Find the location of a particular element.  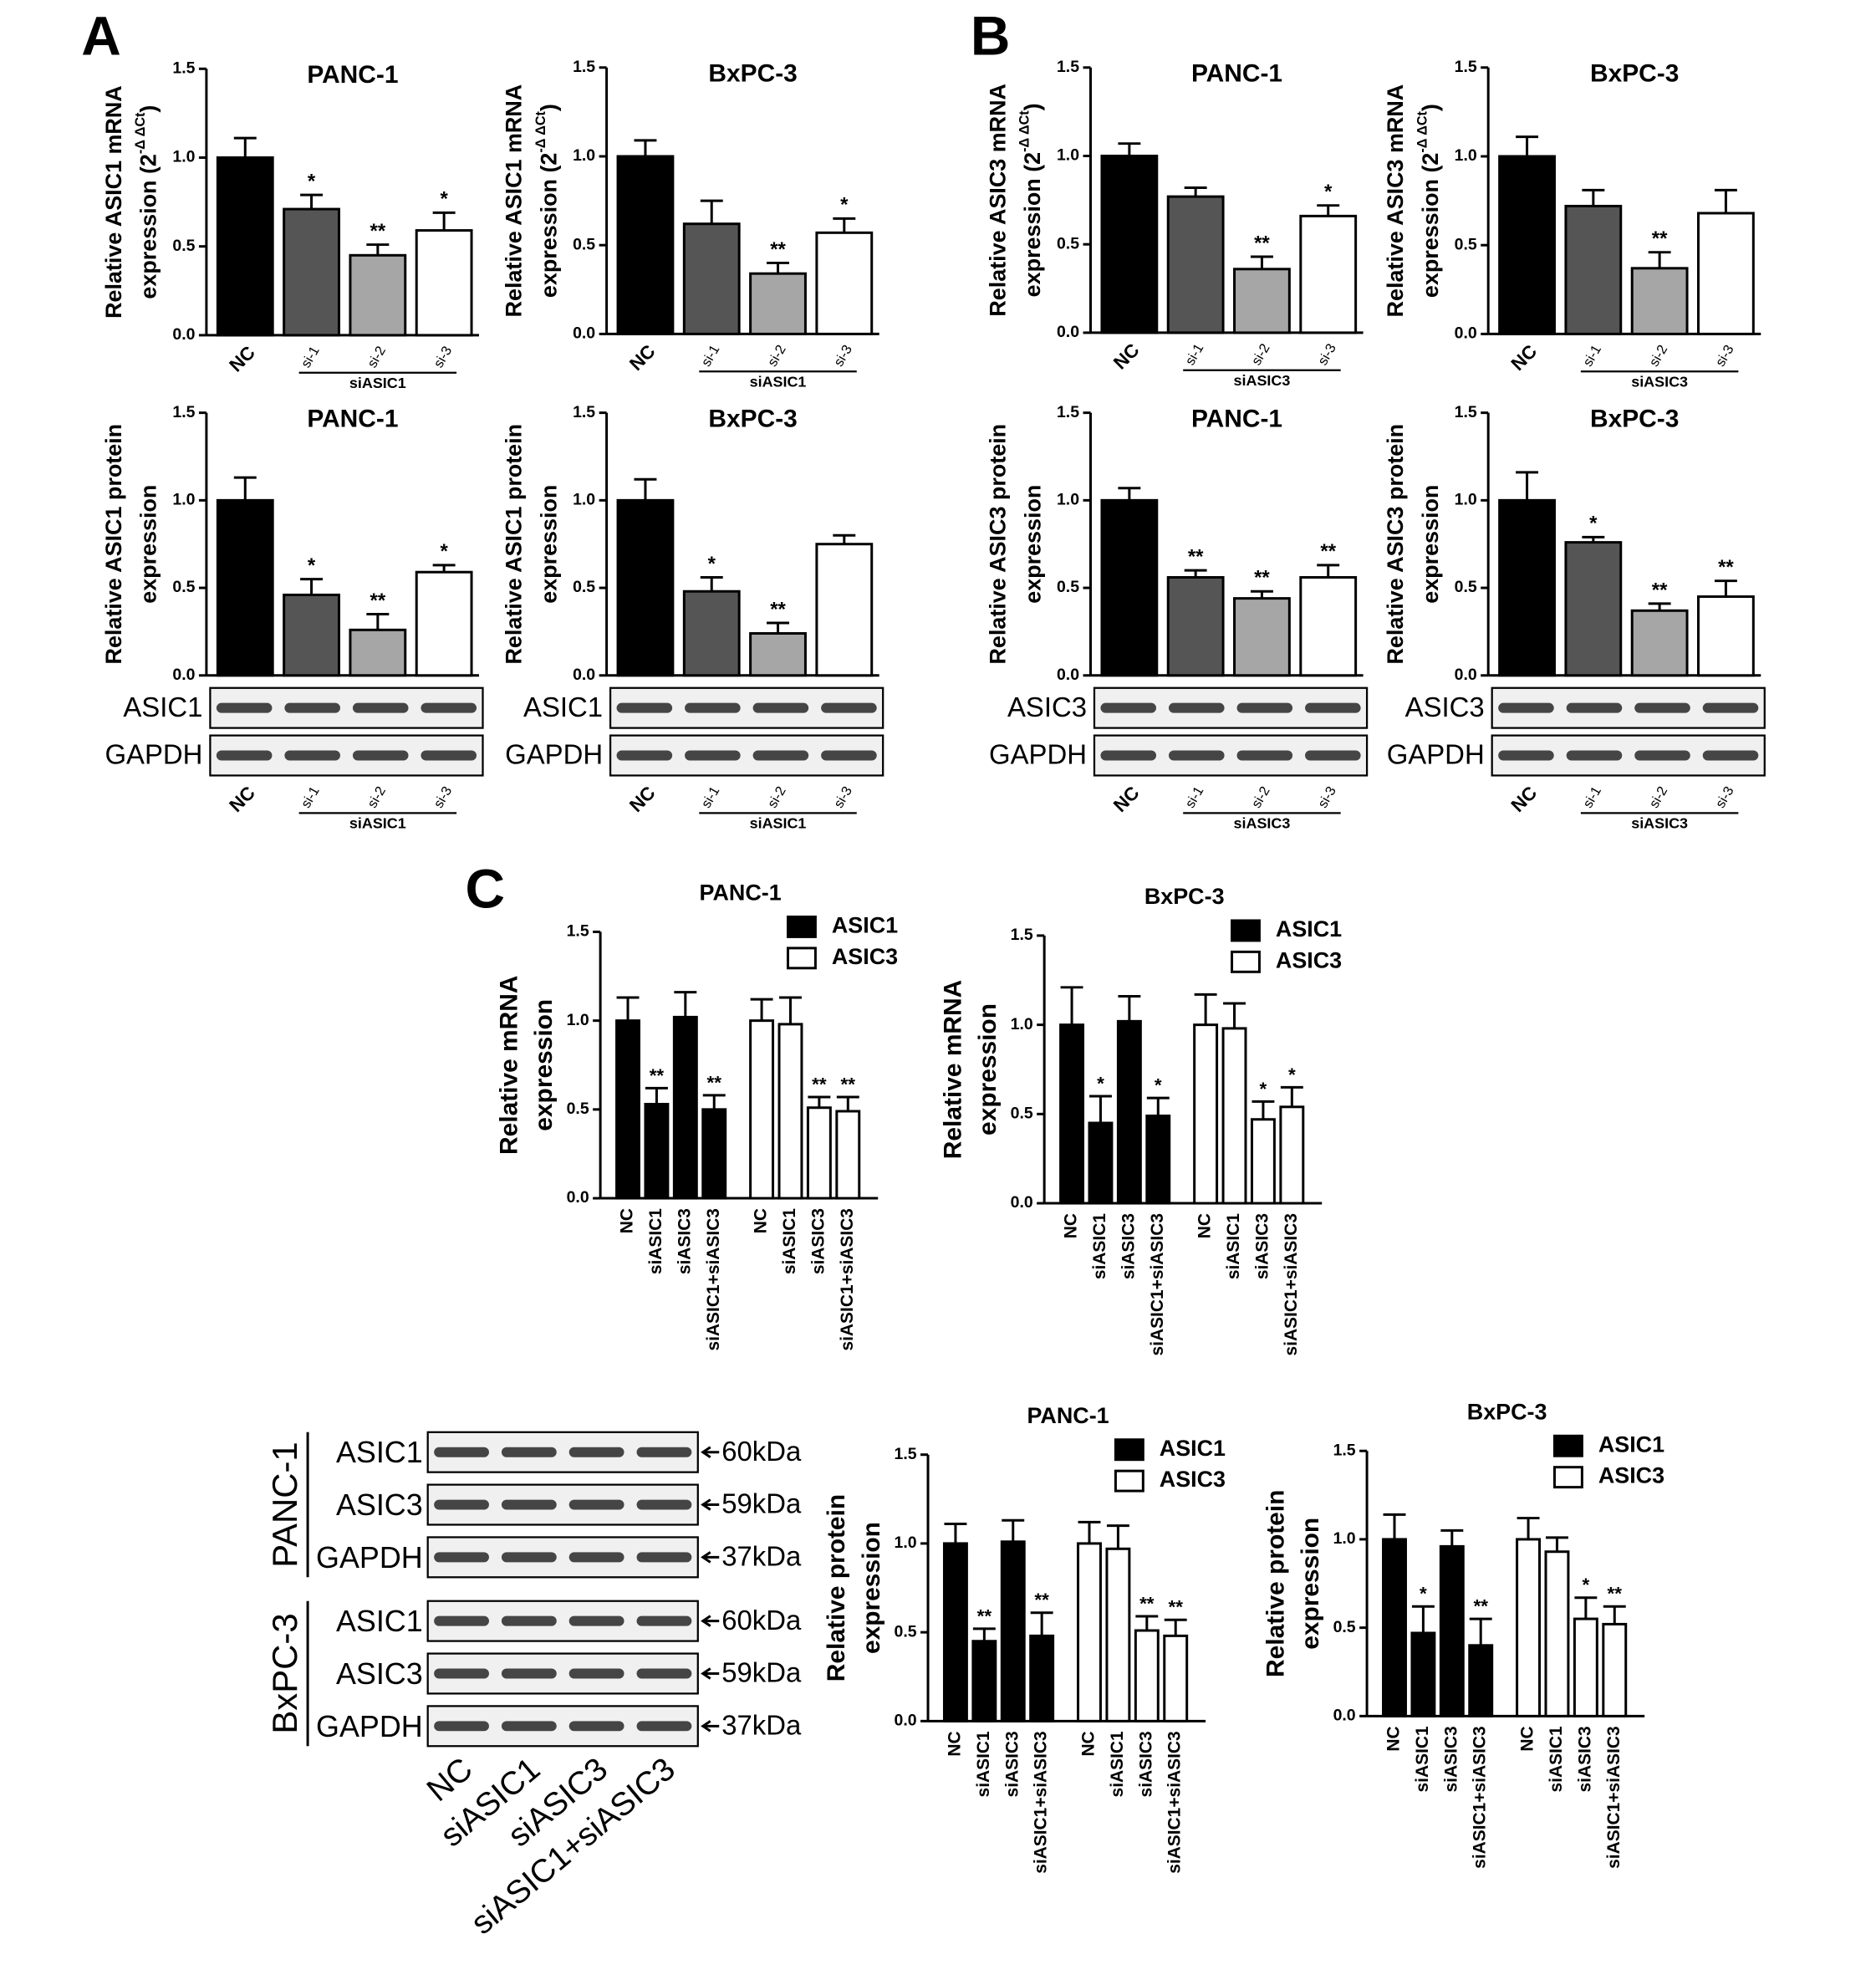

y-axis-label-sup: -Δ ΔCt is located at coordinates (1422, 131).